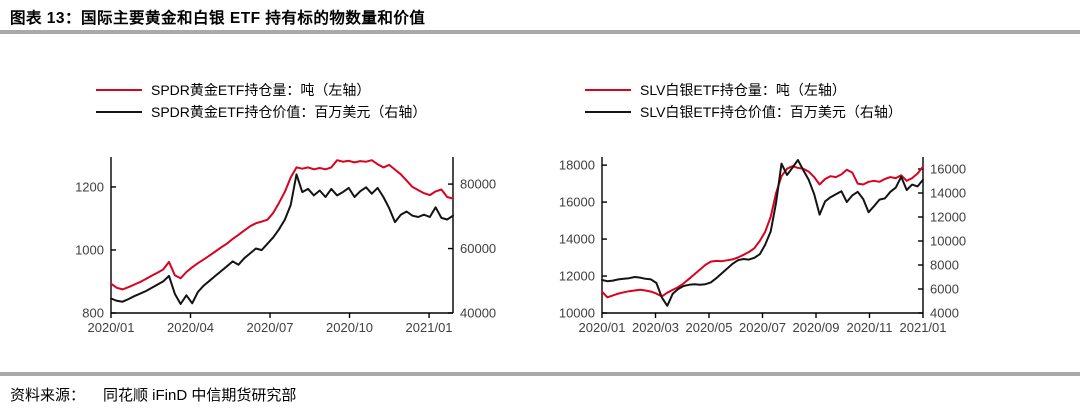 This screenshot has height=416, width=1080. I want to click on legend-label: SLV白银ETF持仓价值：百万美元（右轴）, so click(771, 112).